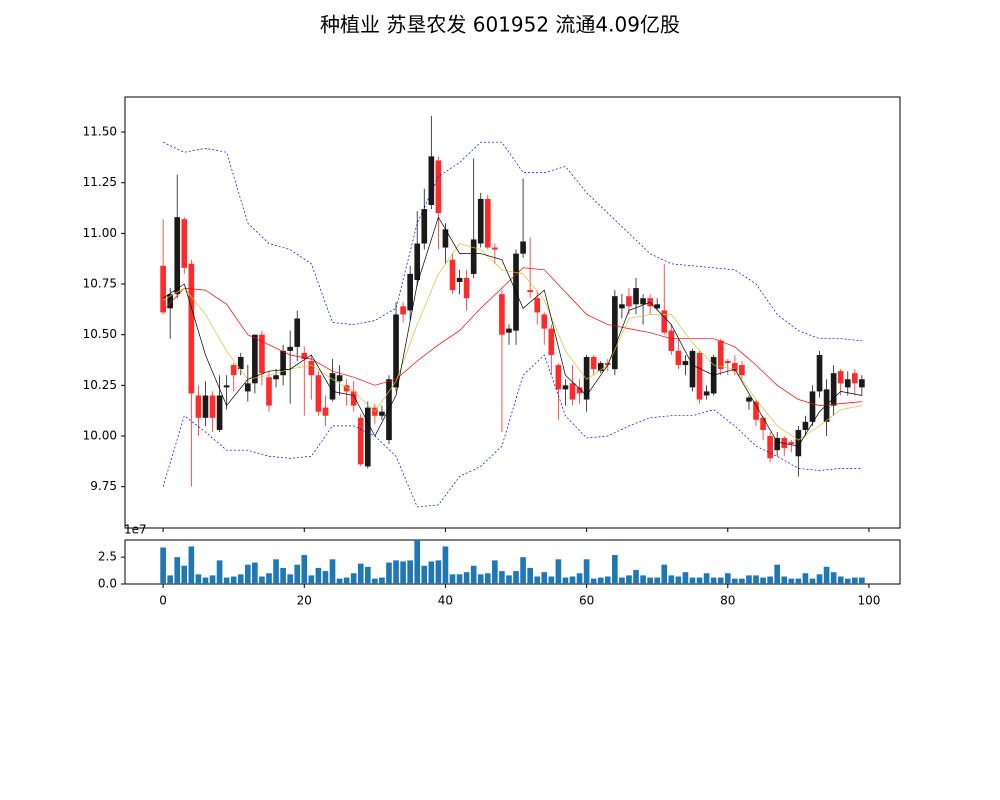 This screenshot has height=800, width=1000. Describe the element at coordinates (727, 601) in the screenshot. I see `x-tick-label: 80` at that location.